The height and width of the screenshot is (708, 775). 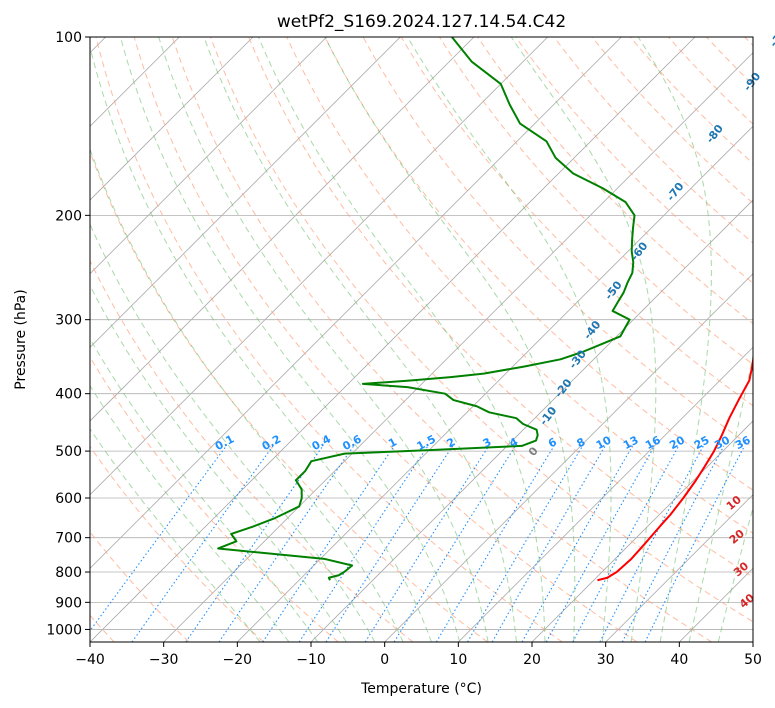 I want to click on y-tick-label: 600, so click(x=68, y=499).